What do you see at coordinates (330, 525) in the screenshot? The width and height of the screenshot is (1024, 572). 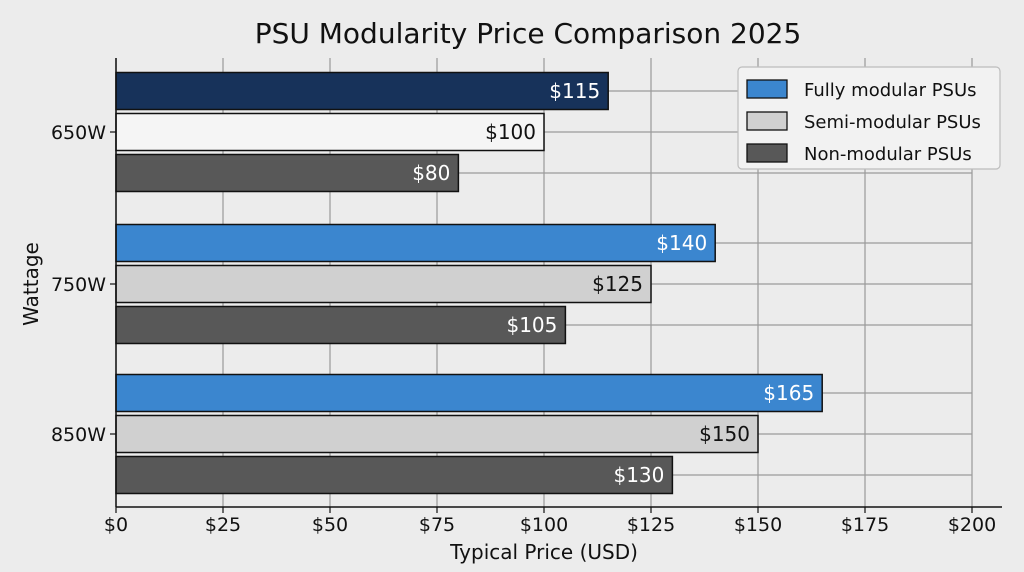 I see `x-tick-label: $50` at bounding box center [330, 525].